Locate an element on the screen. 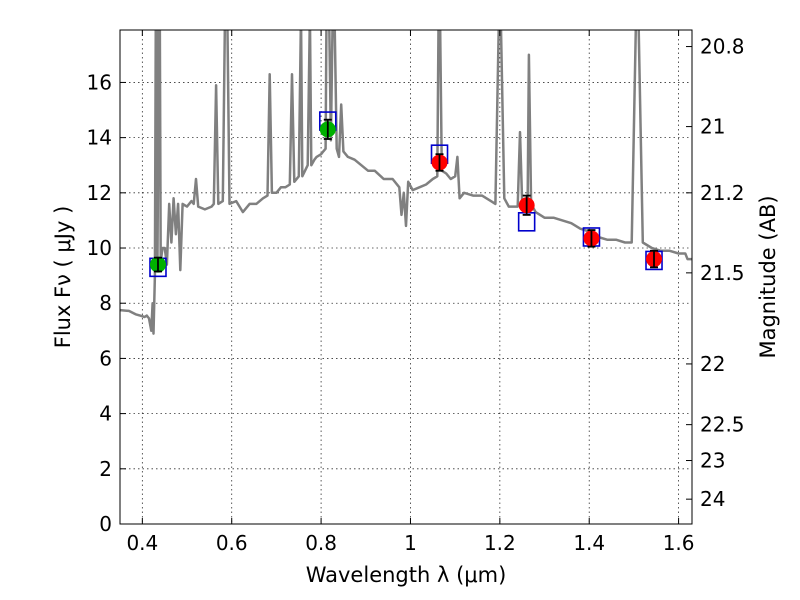  right-tick-label: 23 is located at coordinates (712, 461).